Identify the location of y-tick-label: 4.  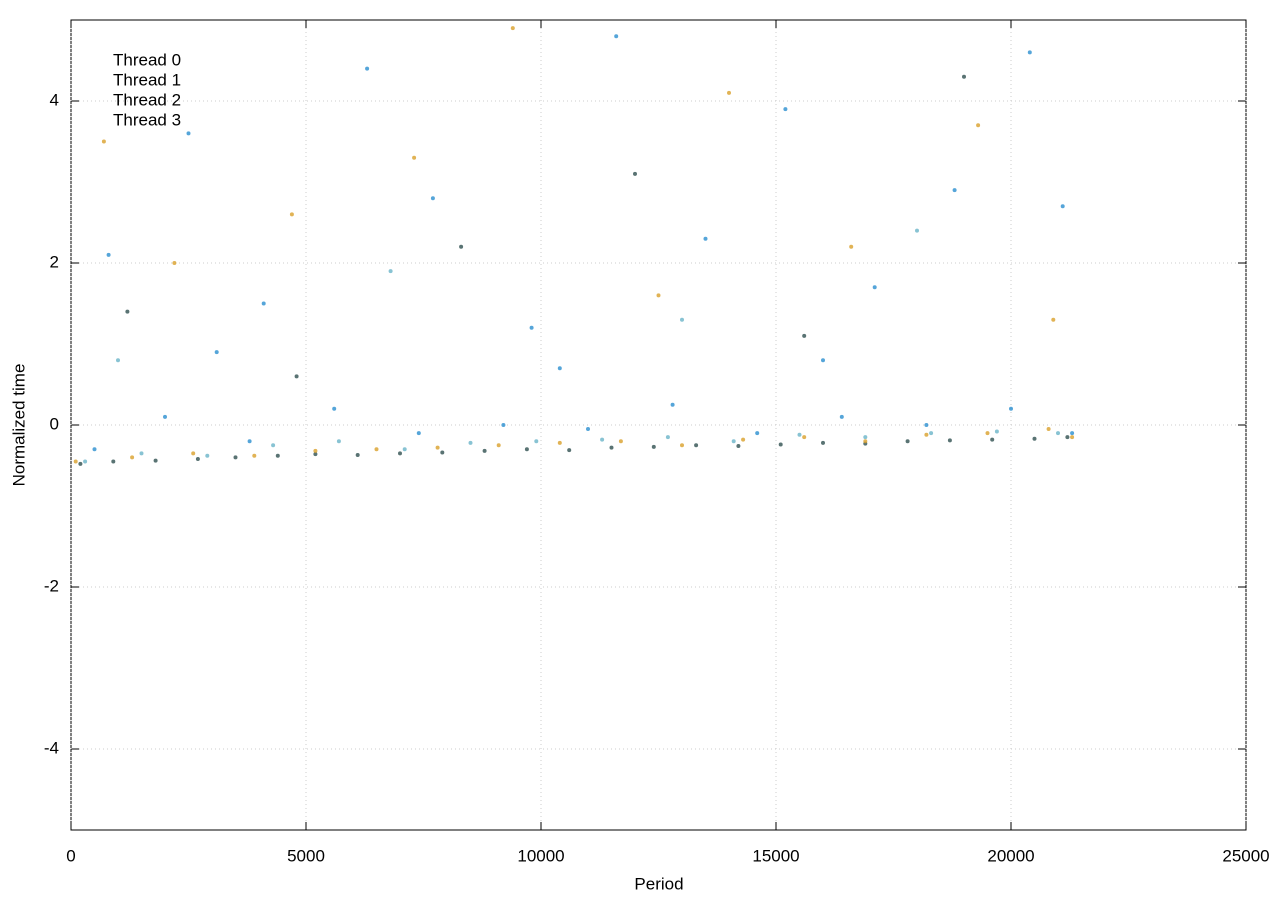
(54, 99).